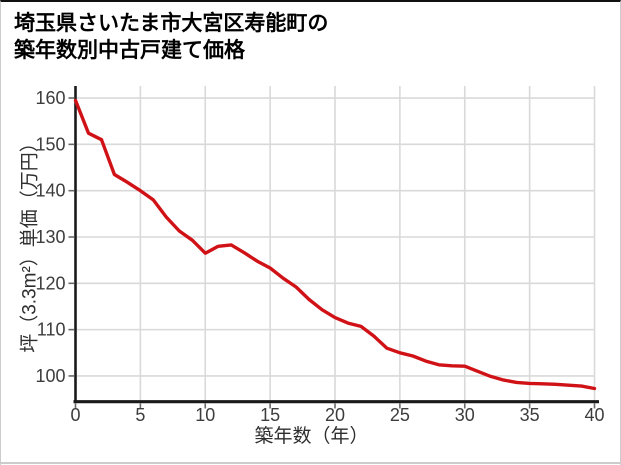 The width and height of the screenshot is (621, 465). Describe the element at coordinates (270, 415) in the screenshot. I see `x-tick-label: 15` at that location.